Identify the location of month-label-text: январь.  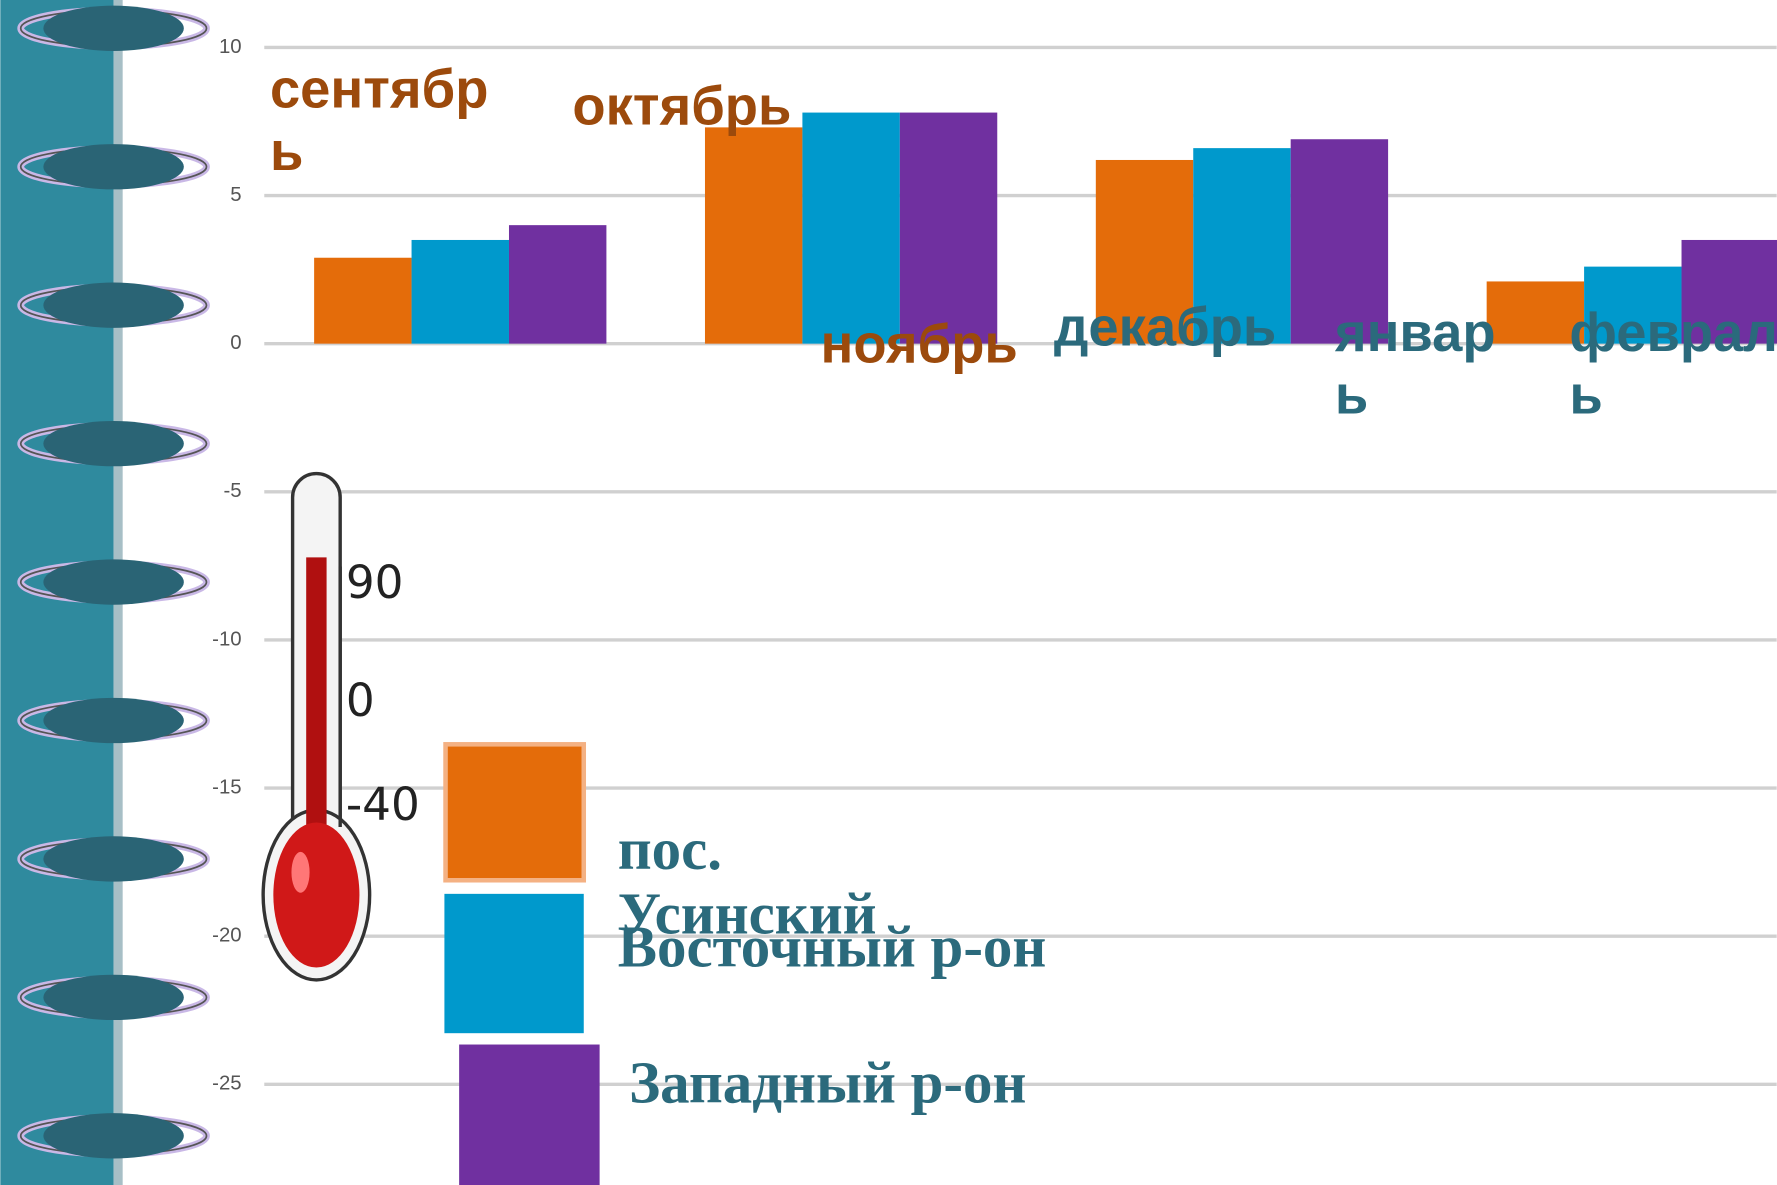
(1415, 365).